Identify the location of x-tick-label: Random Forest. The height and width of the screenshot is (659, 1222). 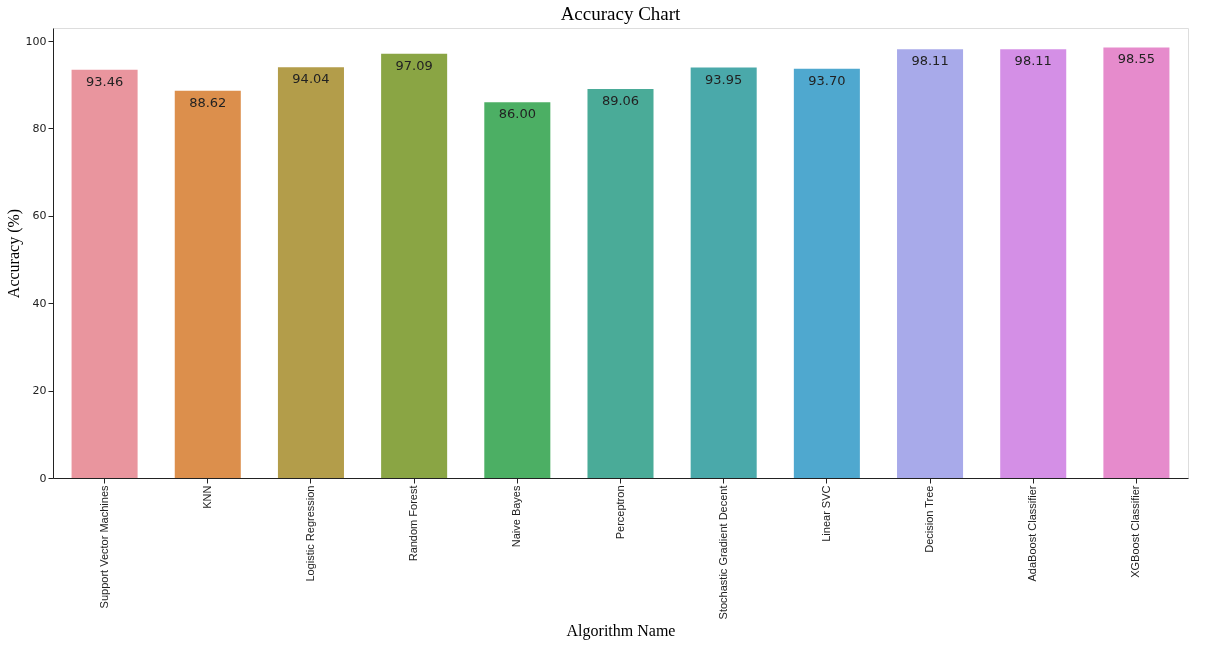
(413, 523).